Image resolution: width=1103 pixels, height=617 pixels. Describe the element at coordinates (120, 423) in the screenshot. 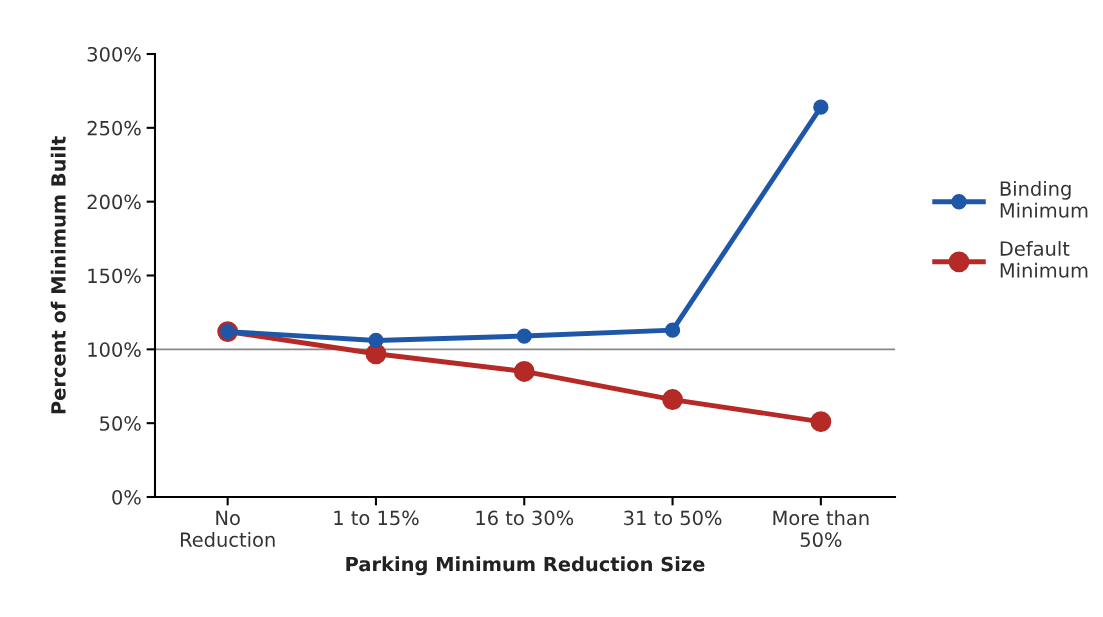

I see `y-tick-label: 50%` at that location.